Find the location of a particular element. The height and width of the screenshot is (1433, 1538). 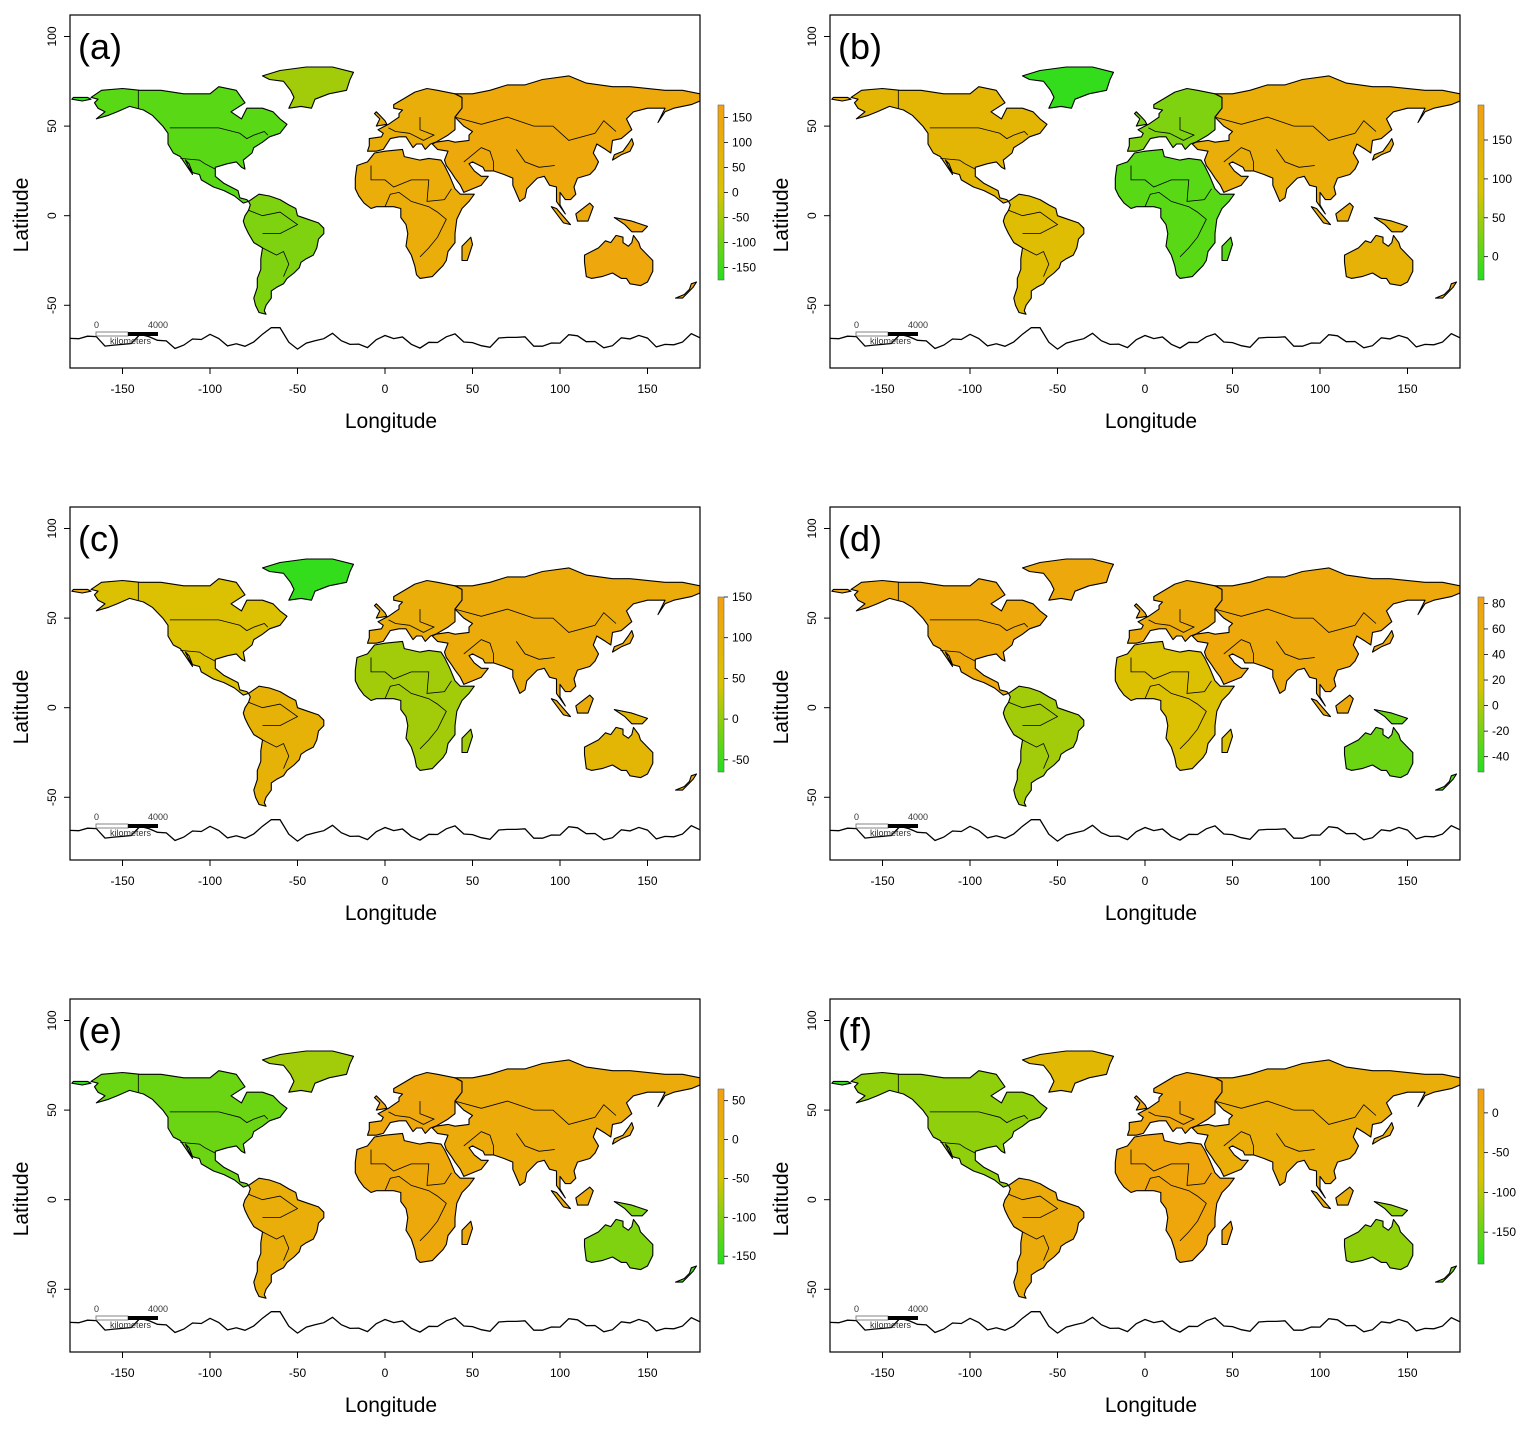

colorbar: 0 -50 -100 -150 is located at coordinates (1496, 1176).